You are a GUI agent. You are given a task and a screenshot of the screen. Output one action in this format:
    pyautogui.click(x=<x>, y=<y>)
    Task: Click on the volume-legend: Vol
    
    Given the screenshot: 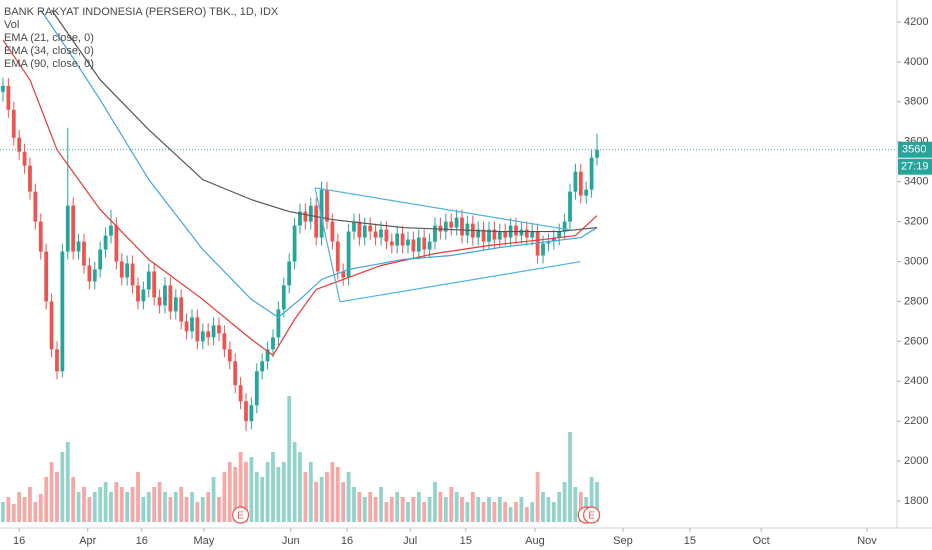 What is the action you would take?
    pyautogui.click(x=11, y=25)
    